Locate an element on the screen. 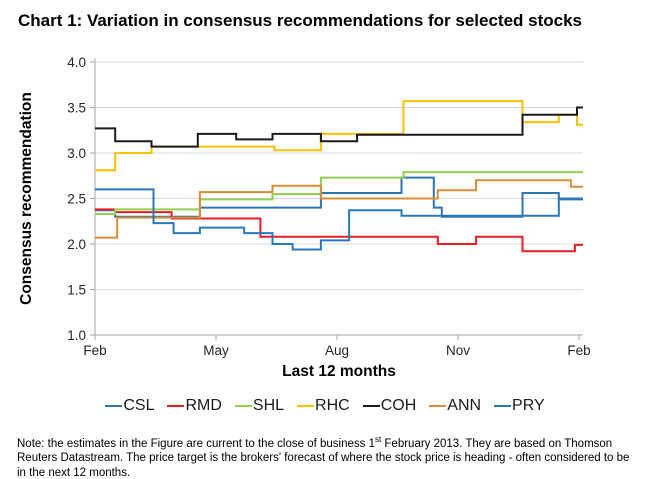  legend-item-COH: COH is located at coordinates (389, 406).